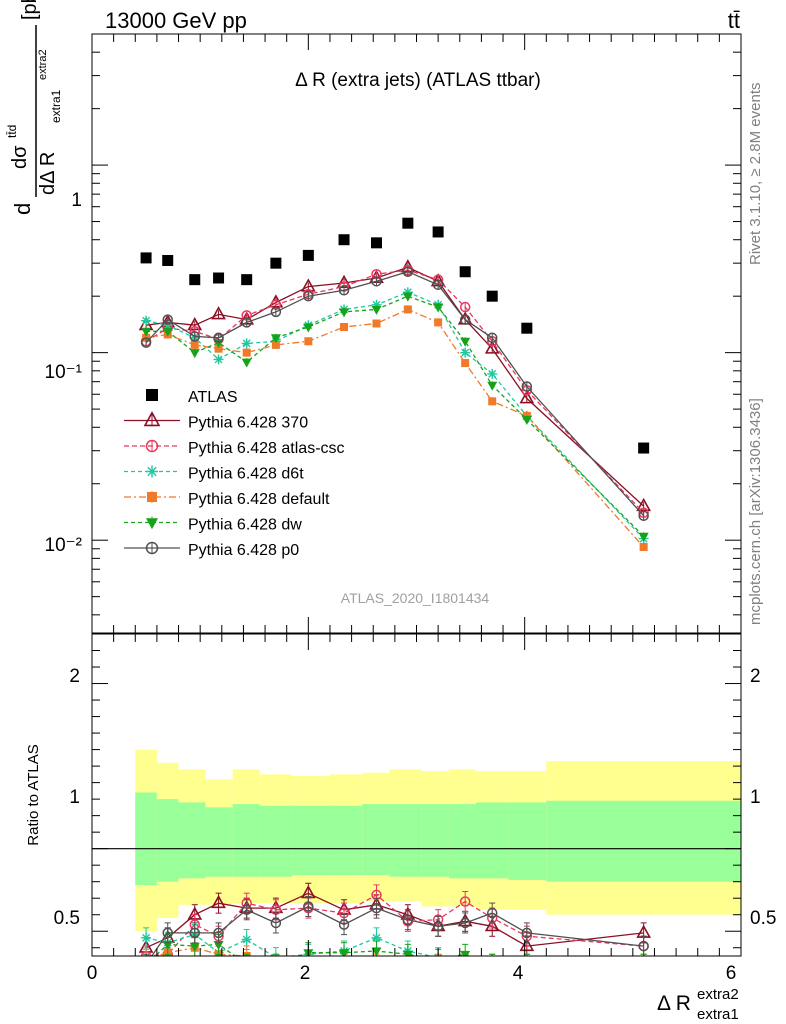 The height and width of the screenshot is (1024, 786). Describe the element at coordinates (34, 107) in the screenshot. I see `main-y-axis-label: d dσ tt̄d dΔ R extra1 extra2 [pb]` at that location.